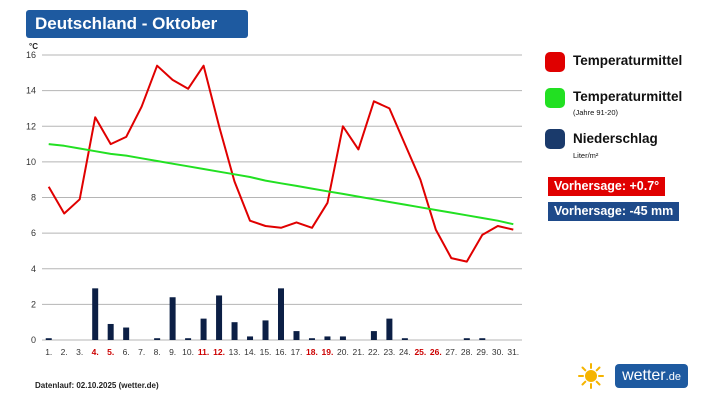  I want to click on x-tick-label: 31., so click(513, 352).